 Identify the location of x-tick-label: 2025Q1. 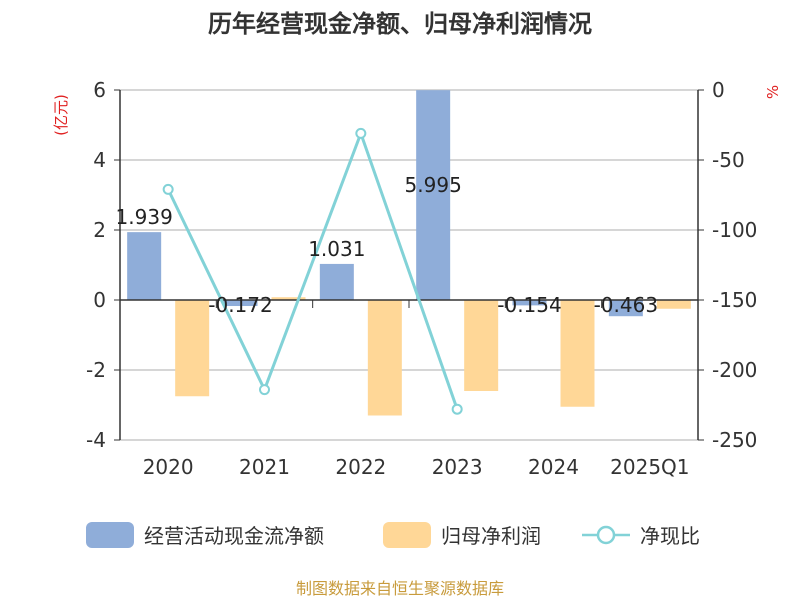
(649, 467).